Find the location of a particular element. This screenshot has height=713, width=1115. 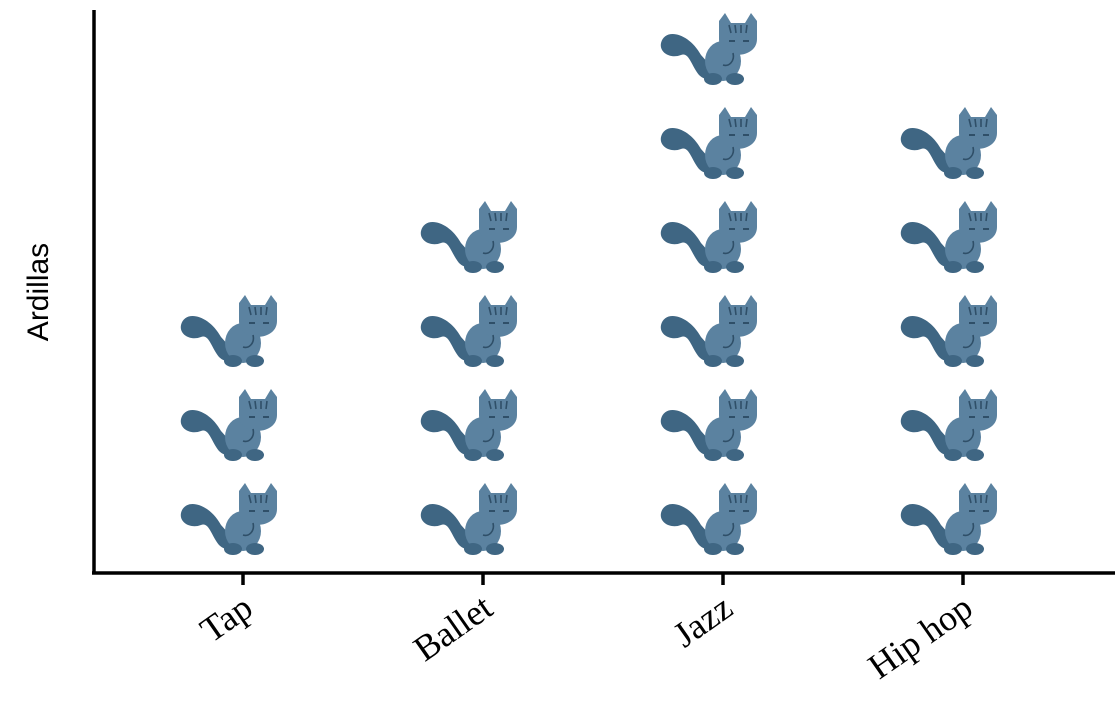

x-axis-ticks is located at coordinates (603, 579).